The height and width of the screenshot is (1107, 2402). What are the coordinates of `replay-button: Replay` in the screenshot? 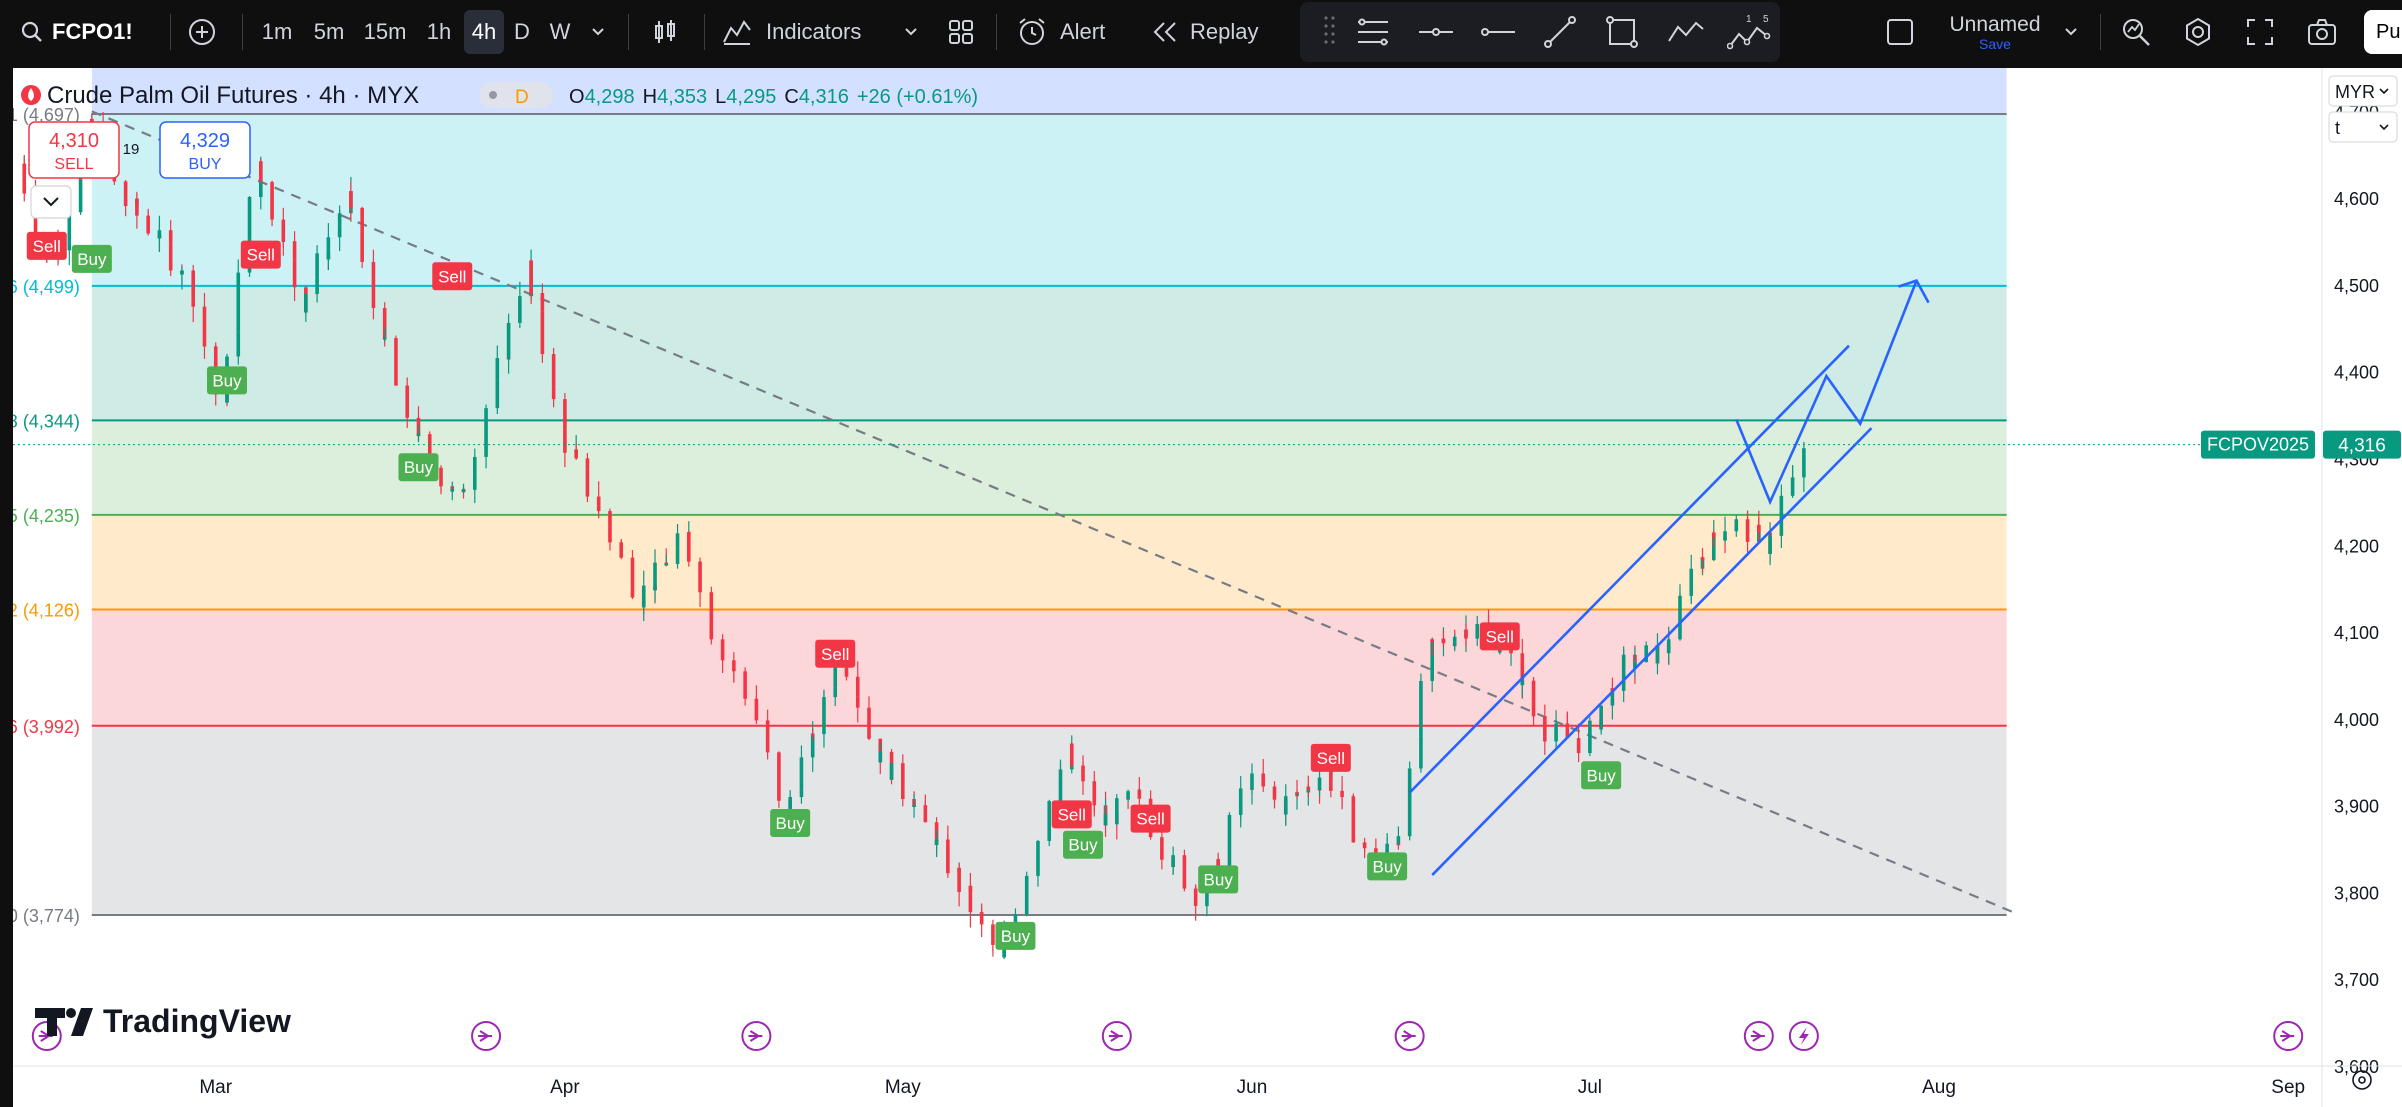 It's located at (1215, 32).